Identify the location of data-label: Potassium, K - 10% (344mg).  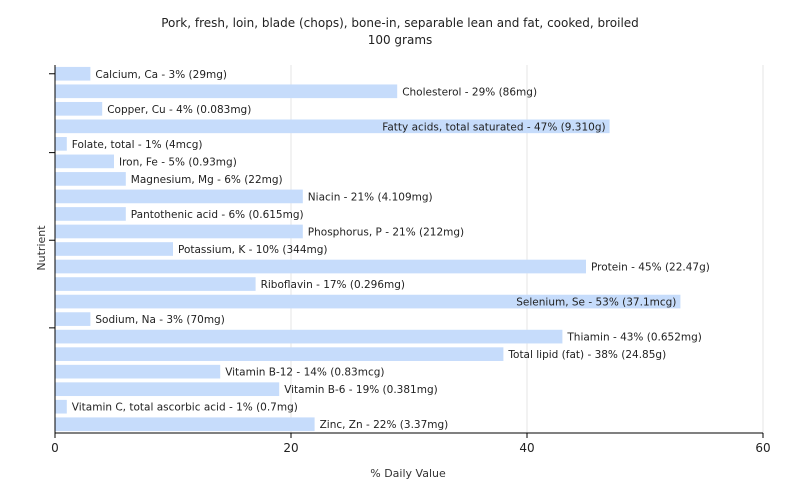
(253, 250).